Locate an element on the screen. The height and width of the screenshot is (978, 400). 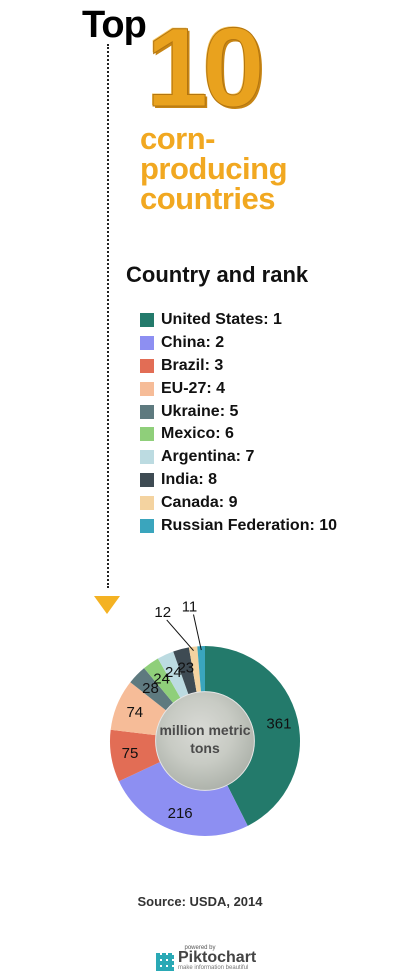
legend-label: India: 8 is located at coordinates (189, 479).